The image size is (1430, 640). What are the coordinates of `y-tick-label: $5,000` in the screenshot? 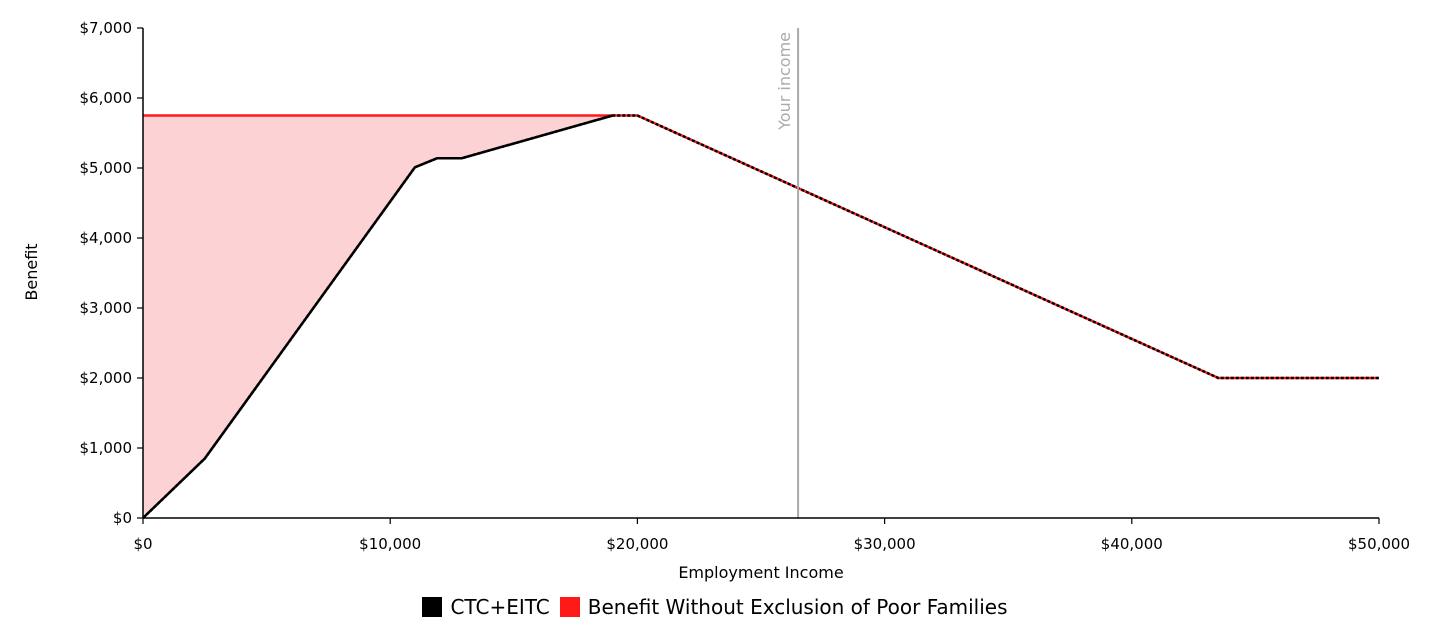 It's located at (106, 168).